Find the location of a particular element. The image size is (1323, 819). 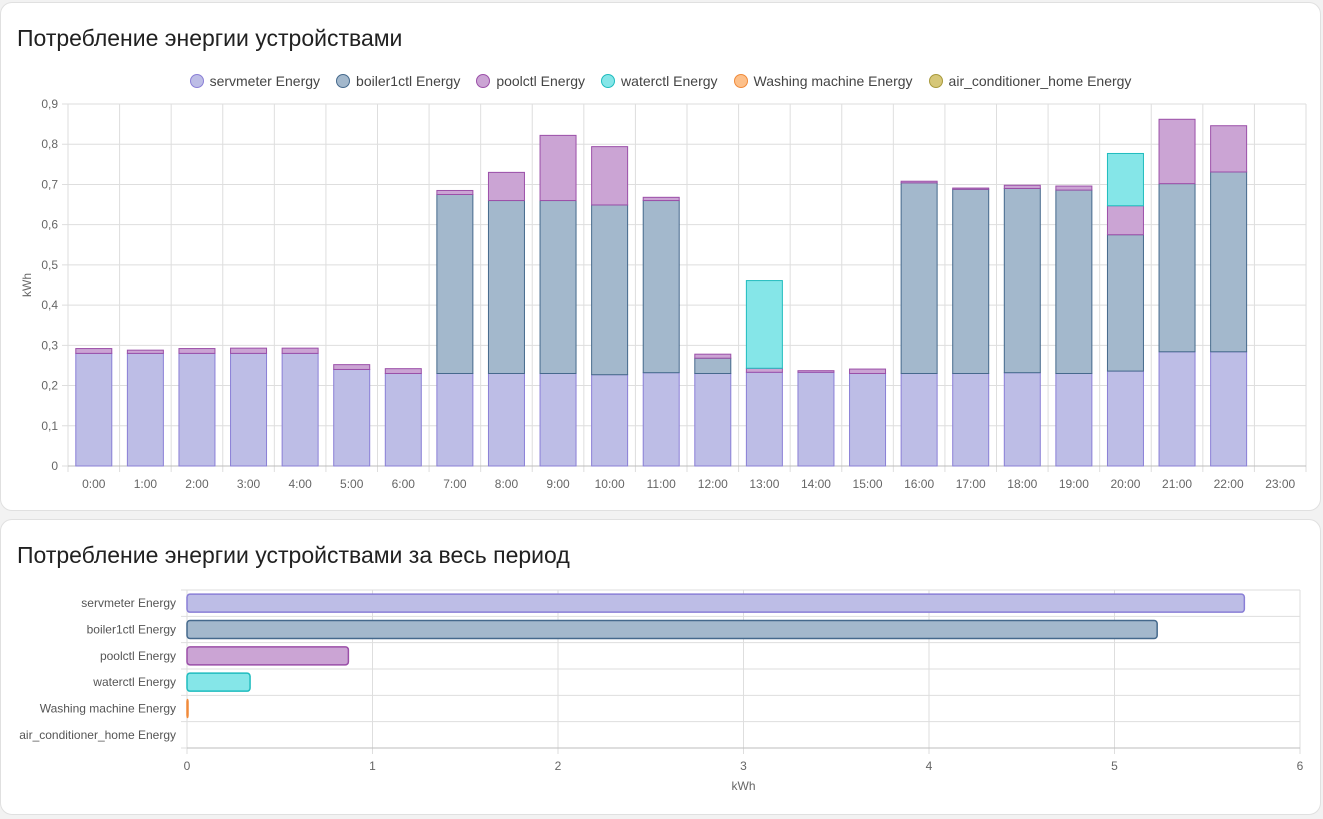

legend-label: boiler1ctl Energy is located at coordinates (408, 81).